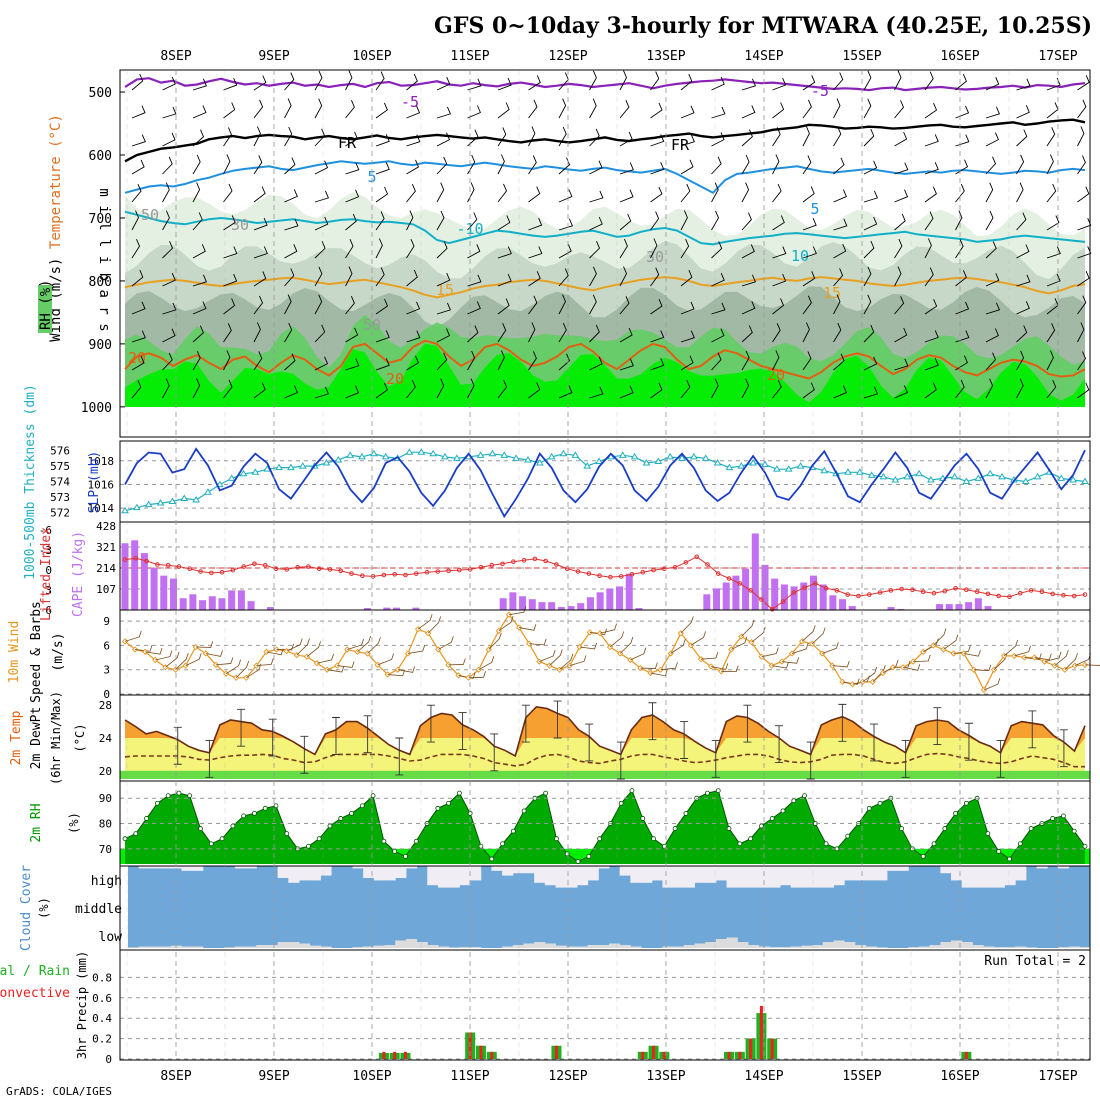  Describe the element at coordinates (740, 1055) in the screenshot. I see `precip-convective-bar` at that location.